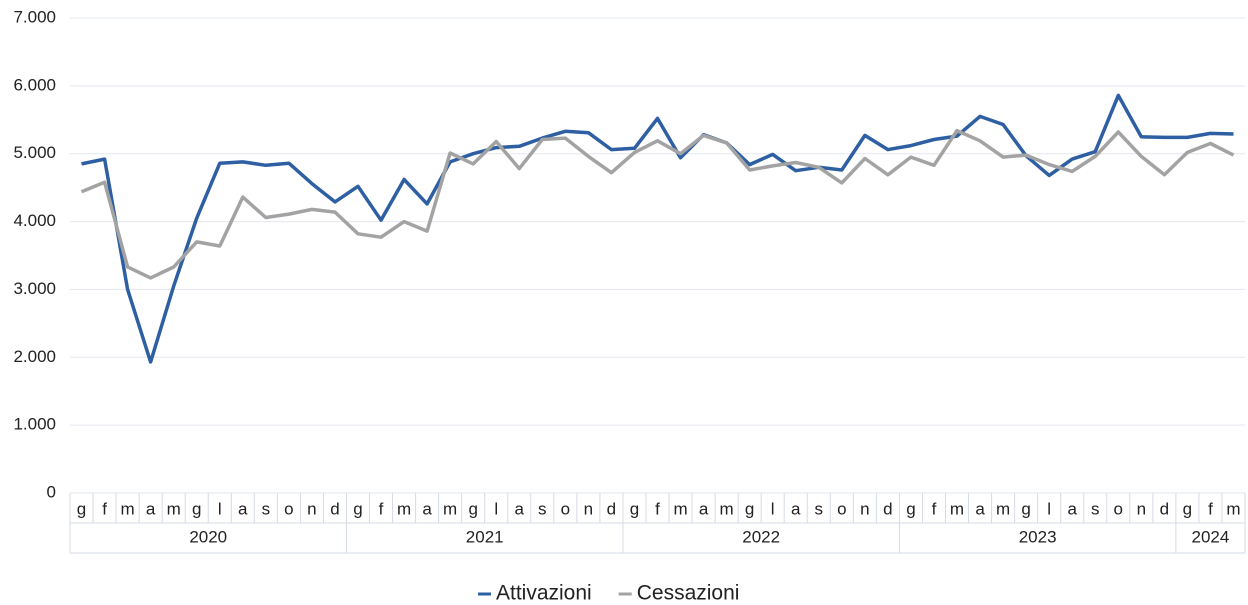 Image resolution: width=1248 pixels, height=605 pixels. What do you see at coordinates (34, 220) in the screenshot?
I see `y-tick-label: 4.000` at bounding box center [34, 220].